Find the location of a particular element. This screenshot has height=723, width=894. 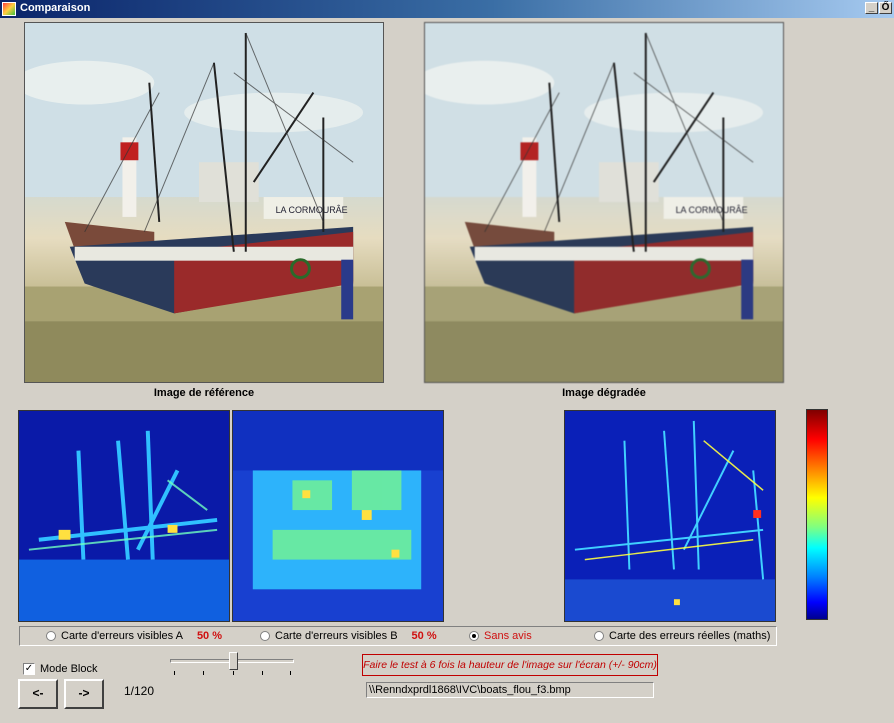

slider-thumb is located at coordinates (233, 661).